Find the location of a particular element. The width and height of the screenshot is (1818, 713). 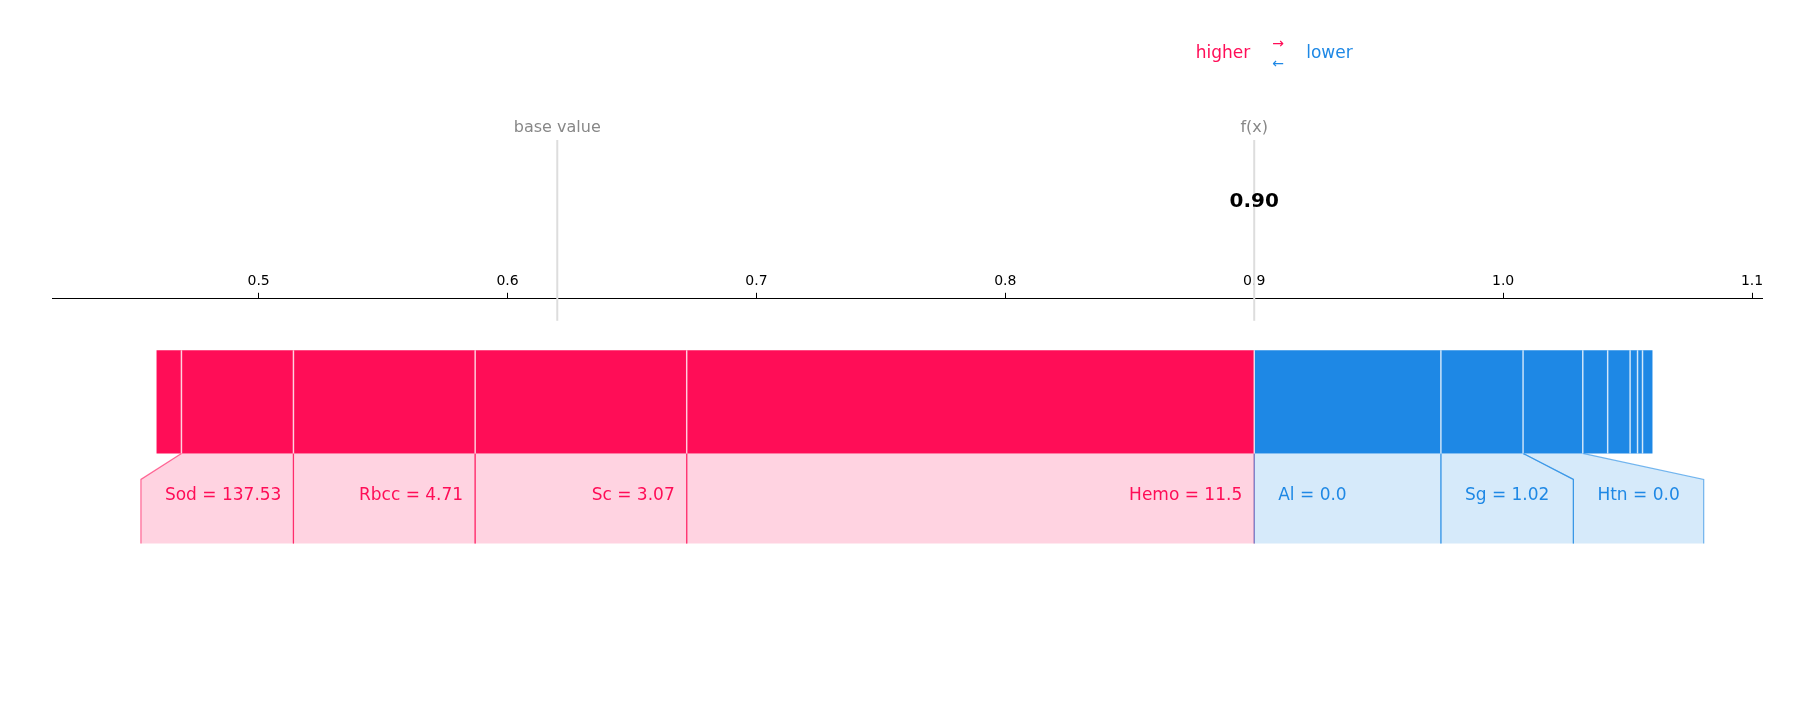

series-label: Hemo = 11.5 is located at coordinates (1186, 493).